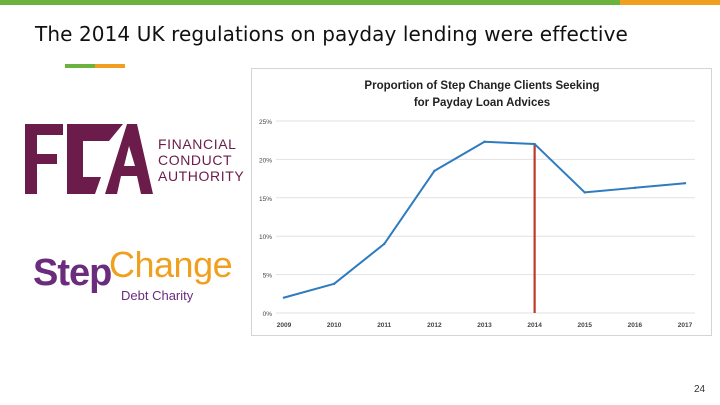 The image size is (720, 405). What do you see at coordinates (484, 325) in the screenshot?
I see `x-tick-label: 2013` at bounding box center [484, 325].